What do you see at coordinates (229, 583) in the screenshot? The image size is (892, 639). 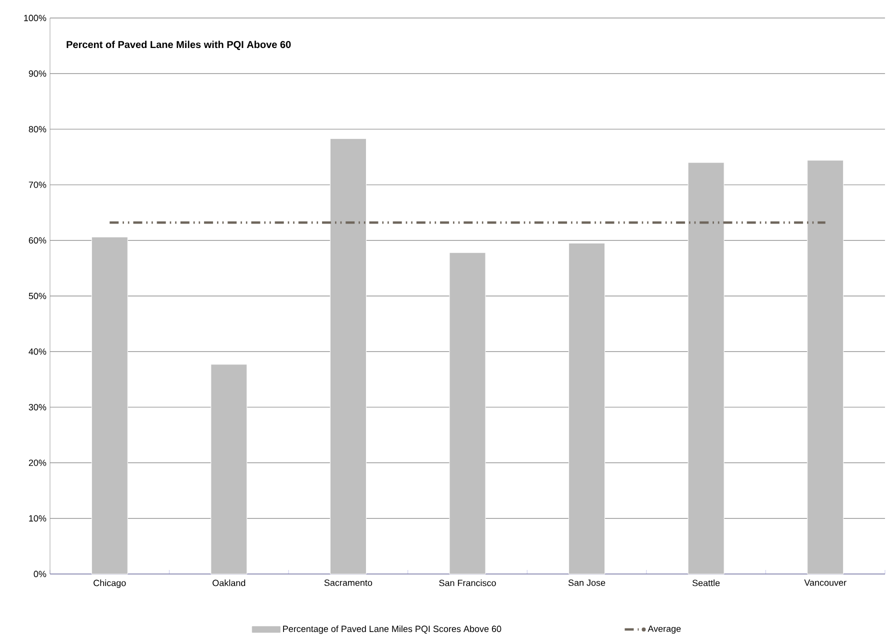 I see `x-tick-label: Oakland` at bounding box center [229, 583].